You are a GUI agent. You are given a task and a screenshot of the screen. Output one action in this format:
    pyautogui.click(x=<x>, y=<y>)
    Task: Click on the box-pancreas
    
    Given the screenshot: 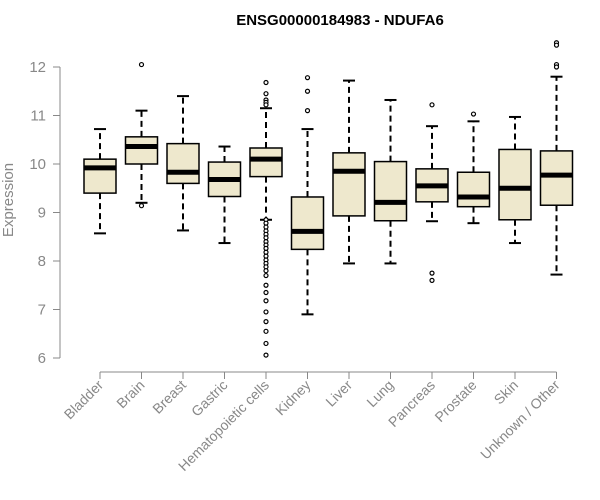 What is the action you would take?
    pyautogui.click(x=432, y=192)
    